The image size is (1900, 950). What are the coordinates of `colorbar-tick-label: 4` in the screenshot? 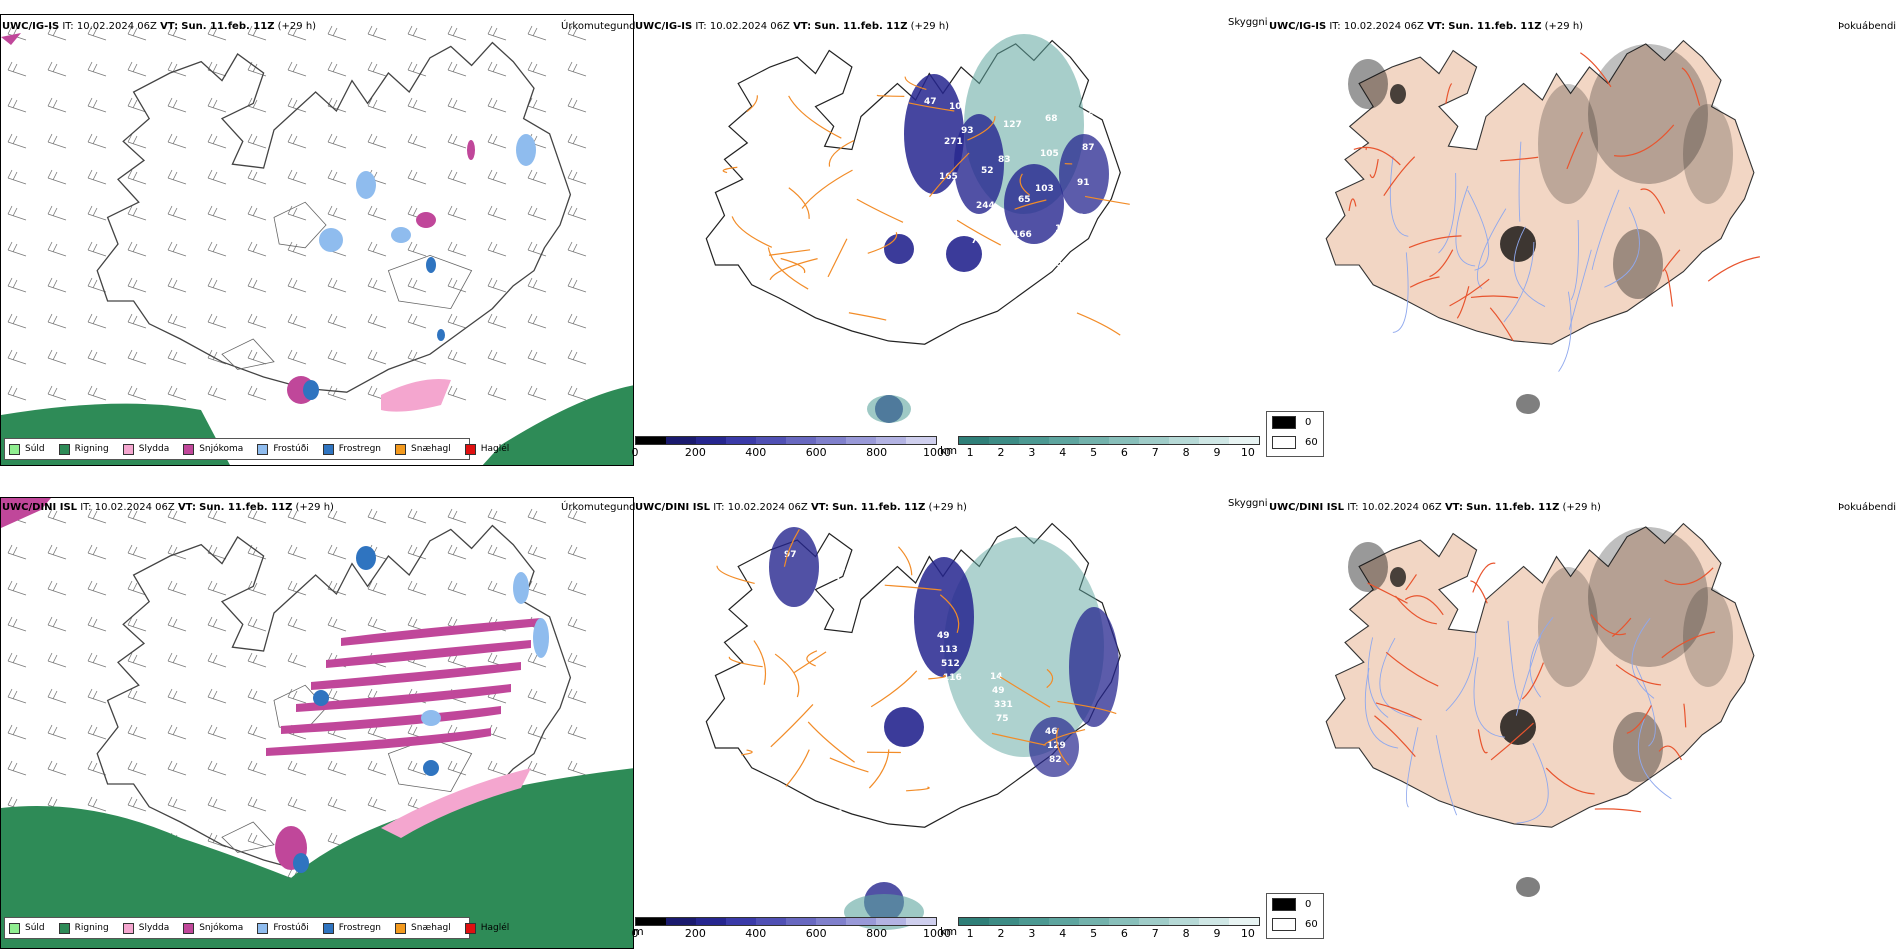 It's located at (1063, 933).